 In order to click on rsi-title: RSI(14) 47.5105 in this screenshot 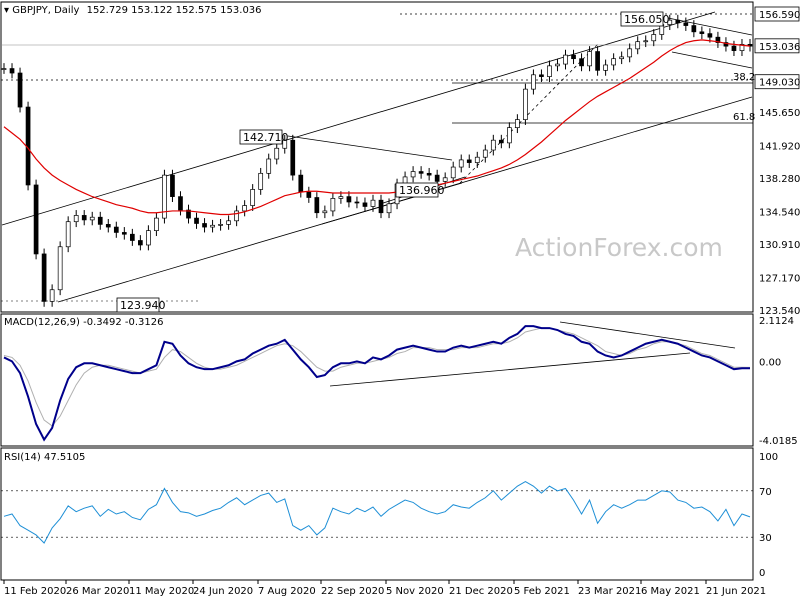, I will do `click(44, 457)`.